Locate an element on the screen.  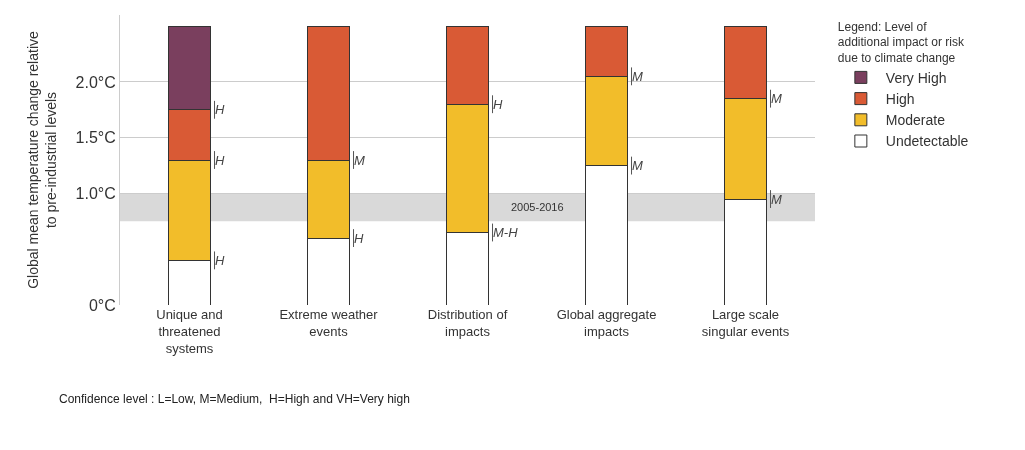
legend-label: Undetectable is located at coordinates (927, 141).